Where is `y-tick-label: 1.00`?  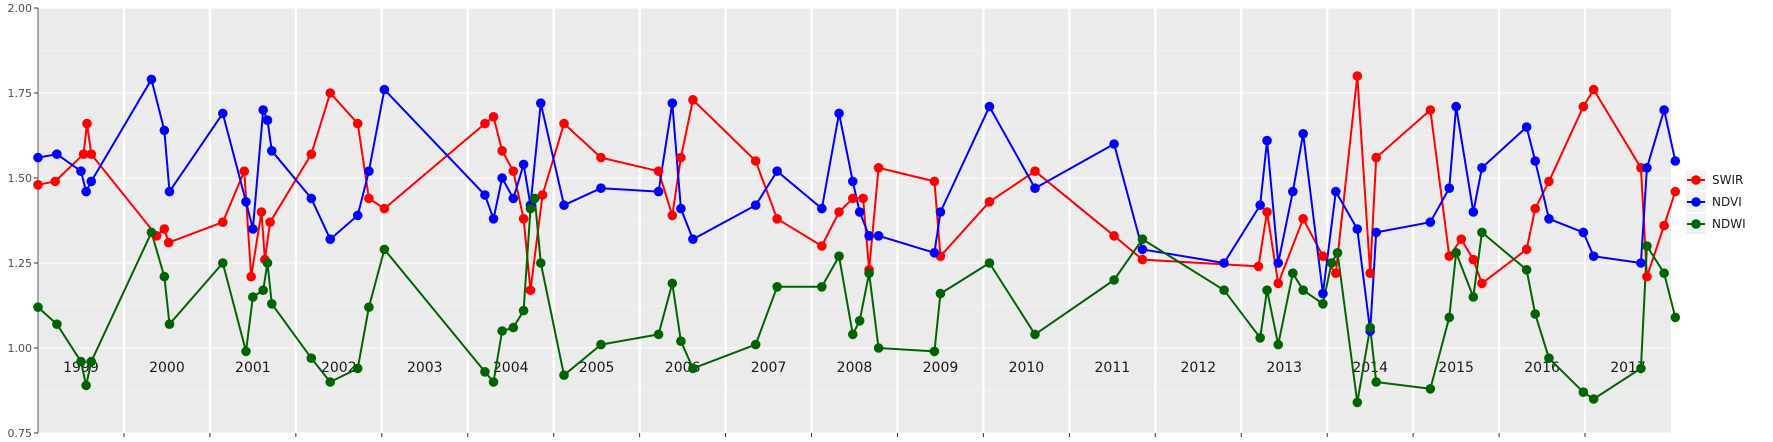
y-tick-label: 1.00 is located at coordinates (20, 348).